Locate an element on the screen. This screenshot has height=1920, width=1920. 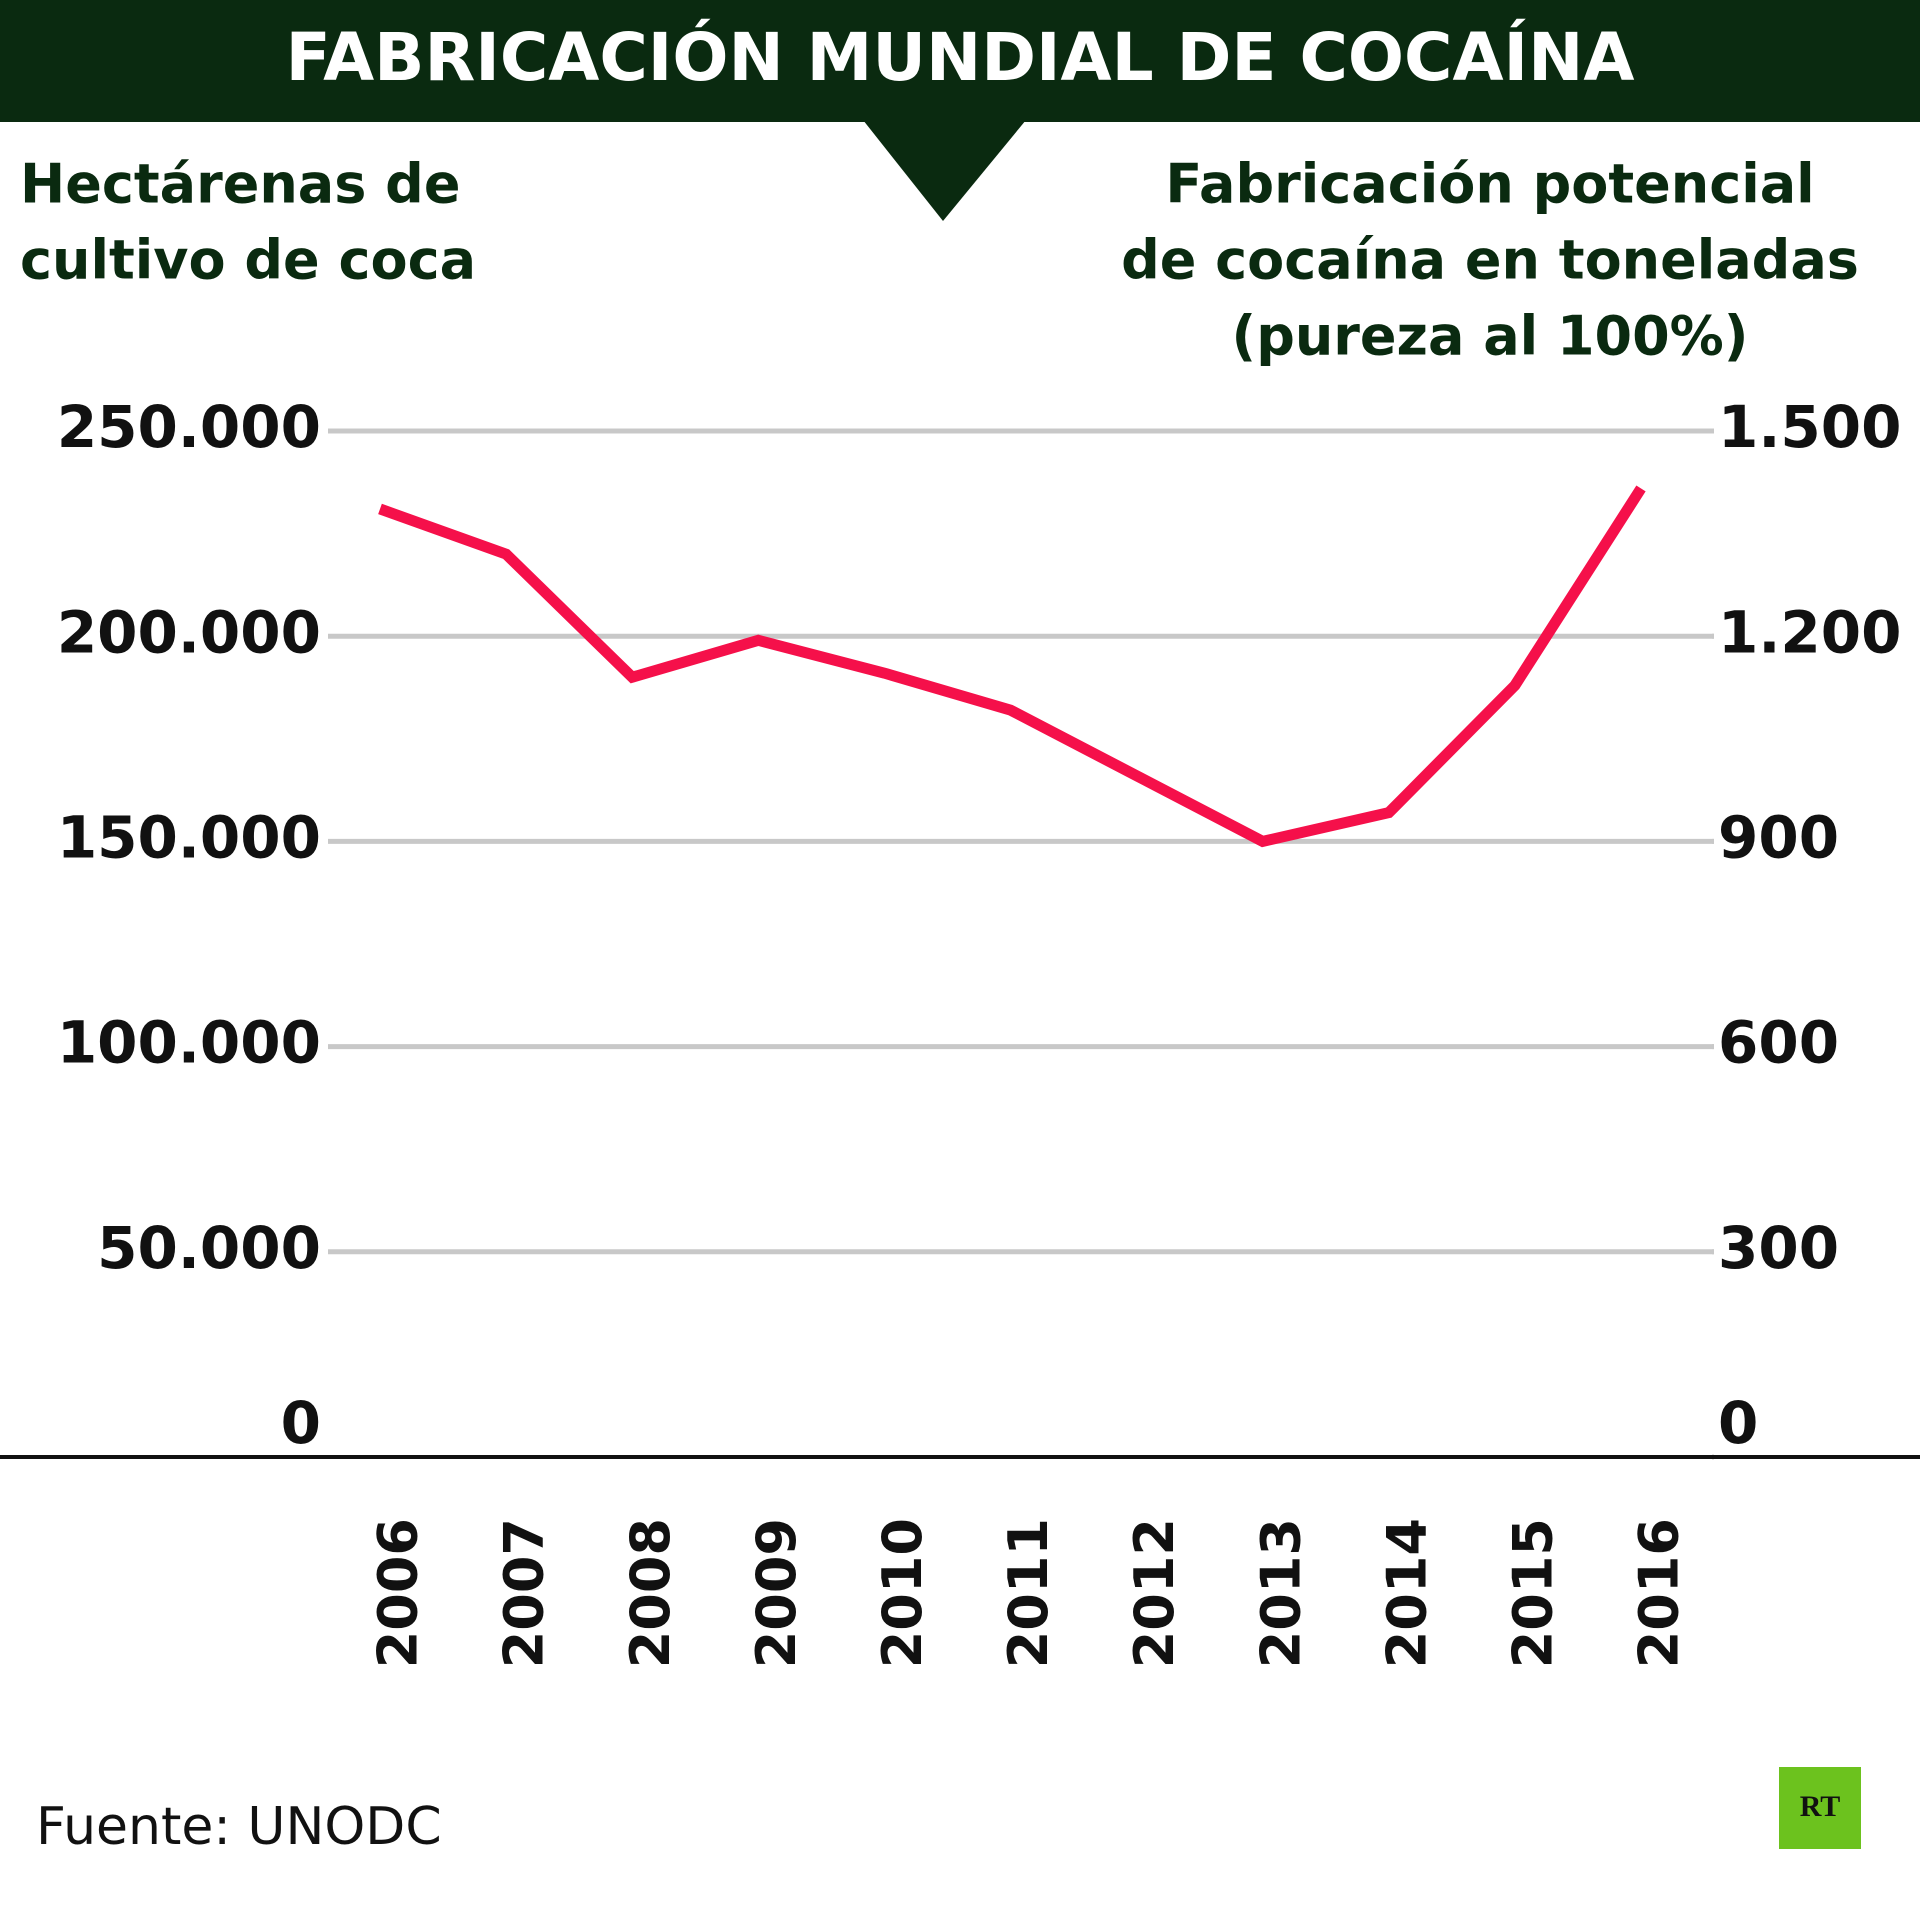
x-tick-label: 2015 is located at coordinates (1533, 1593).